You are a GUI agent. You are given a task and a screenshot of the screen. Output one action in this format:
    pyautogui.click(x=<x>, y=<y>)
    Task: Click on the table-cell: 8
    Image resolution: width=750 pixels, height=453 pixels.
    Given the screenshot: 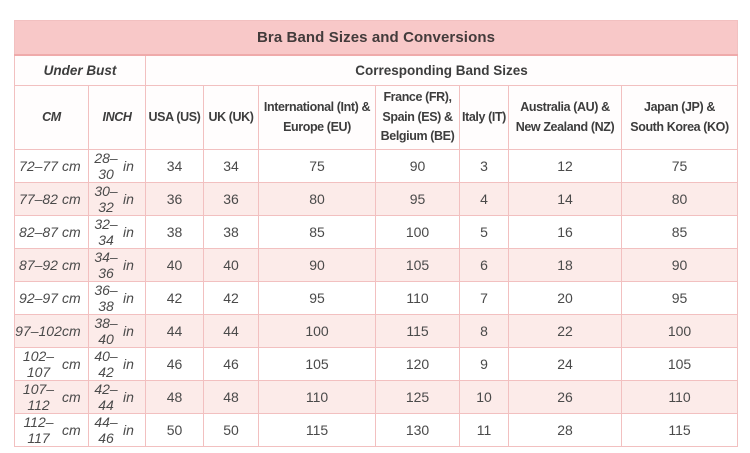 What is the action you would take?
    pyautogui.click(x=484, y=331)
    